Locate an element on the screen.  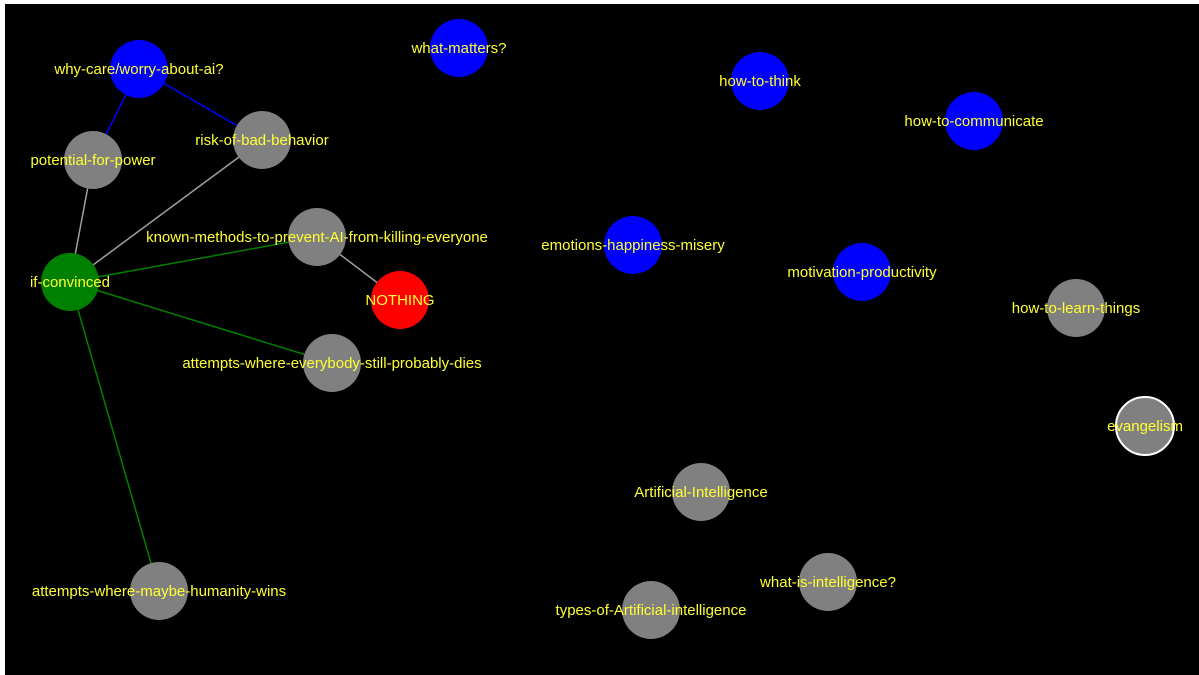
node-label: what-is-intelligence? is located at coordinates (827, 582).